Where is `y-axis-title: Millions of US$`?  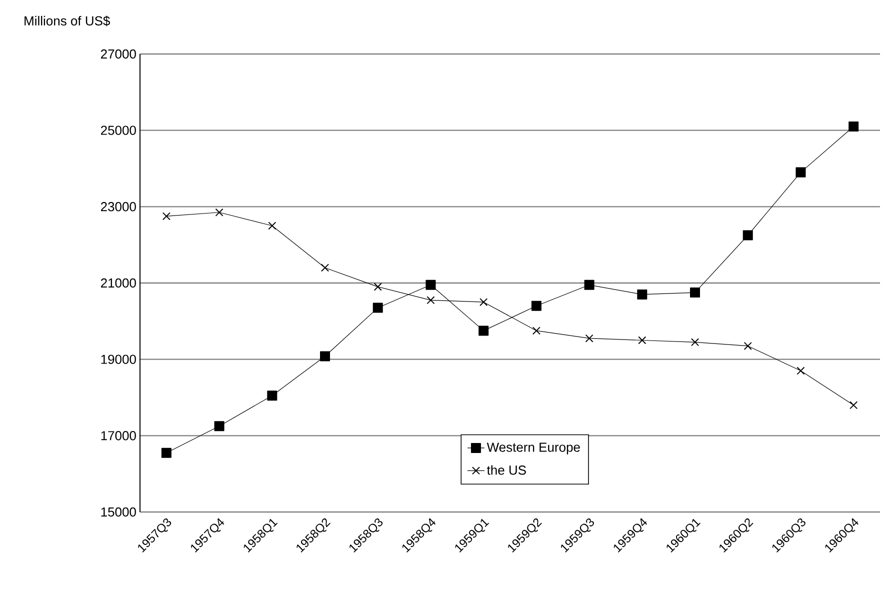
y-axis-title: Millions of US$ is located at coordinates (67, 21).